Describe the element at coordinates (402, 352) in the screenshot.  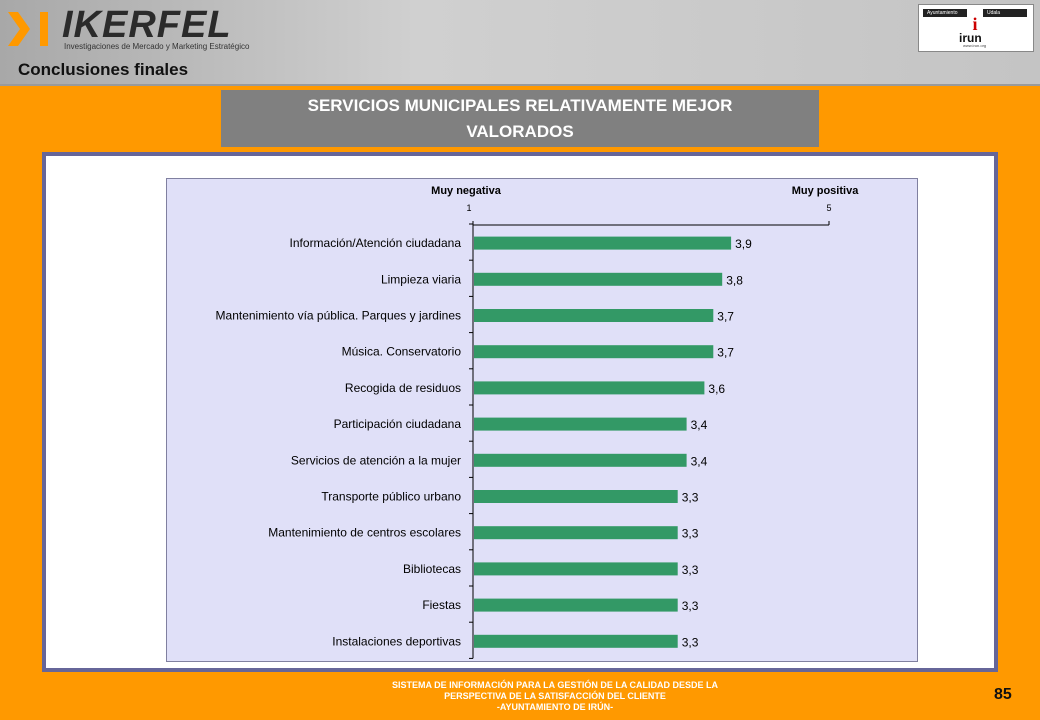
I see `category-label: Música. Conservatorio` at that location.